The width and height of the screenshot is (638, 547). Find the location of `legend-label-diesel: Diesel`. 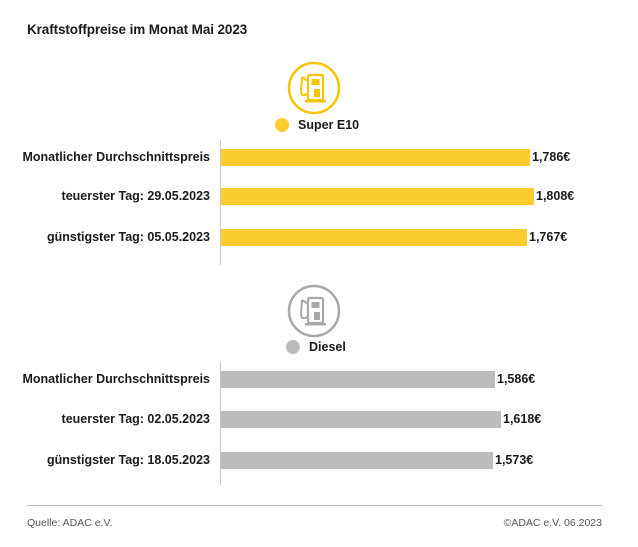

legend-label-diesel: Diesel is located at coordinates (327, 347).